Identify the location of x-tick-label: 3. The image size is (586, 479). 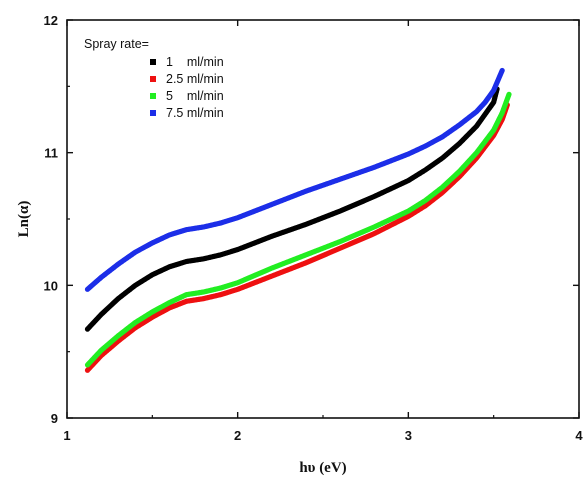
(408, 435).